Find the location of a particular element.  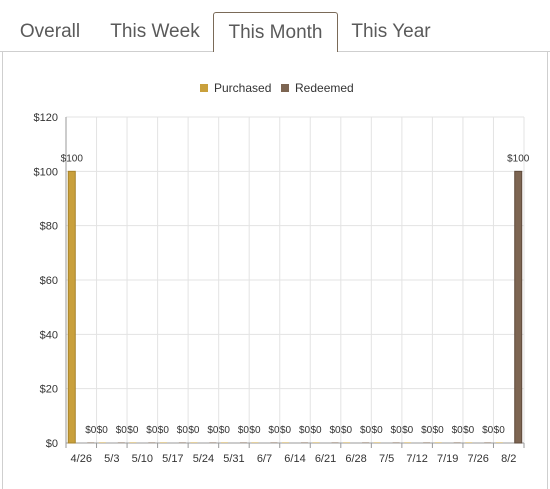

legend-label-redeemed: Redeemed is located at coordinates (324, 88).